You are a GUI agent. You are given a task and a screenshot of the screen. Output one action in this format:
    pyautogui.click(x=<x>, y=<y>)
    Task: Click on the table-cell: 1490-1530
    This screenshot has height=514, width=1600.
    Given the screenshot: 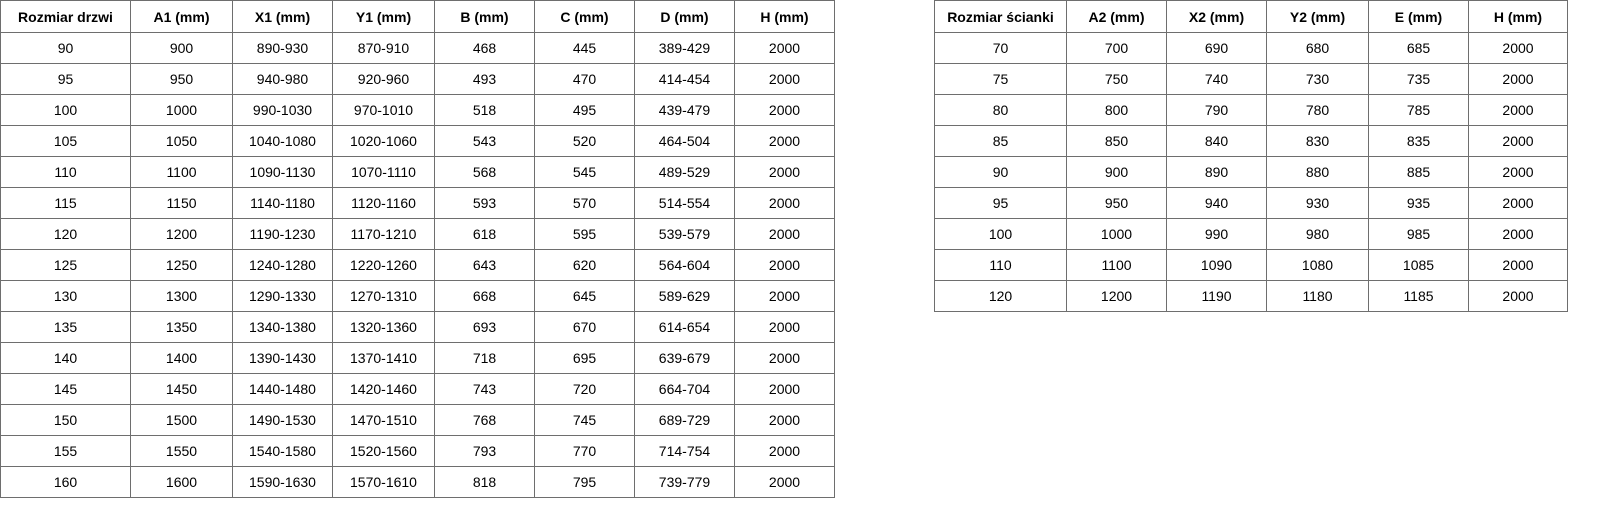 What is the action you would take?
    pyautogui.click(x=282, y=420)
    